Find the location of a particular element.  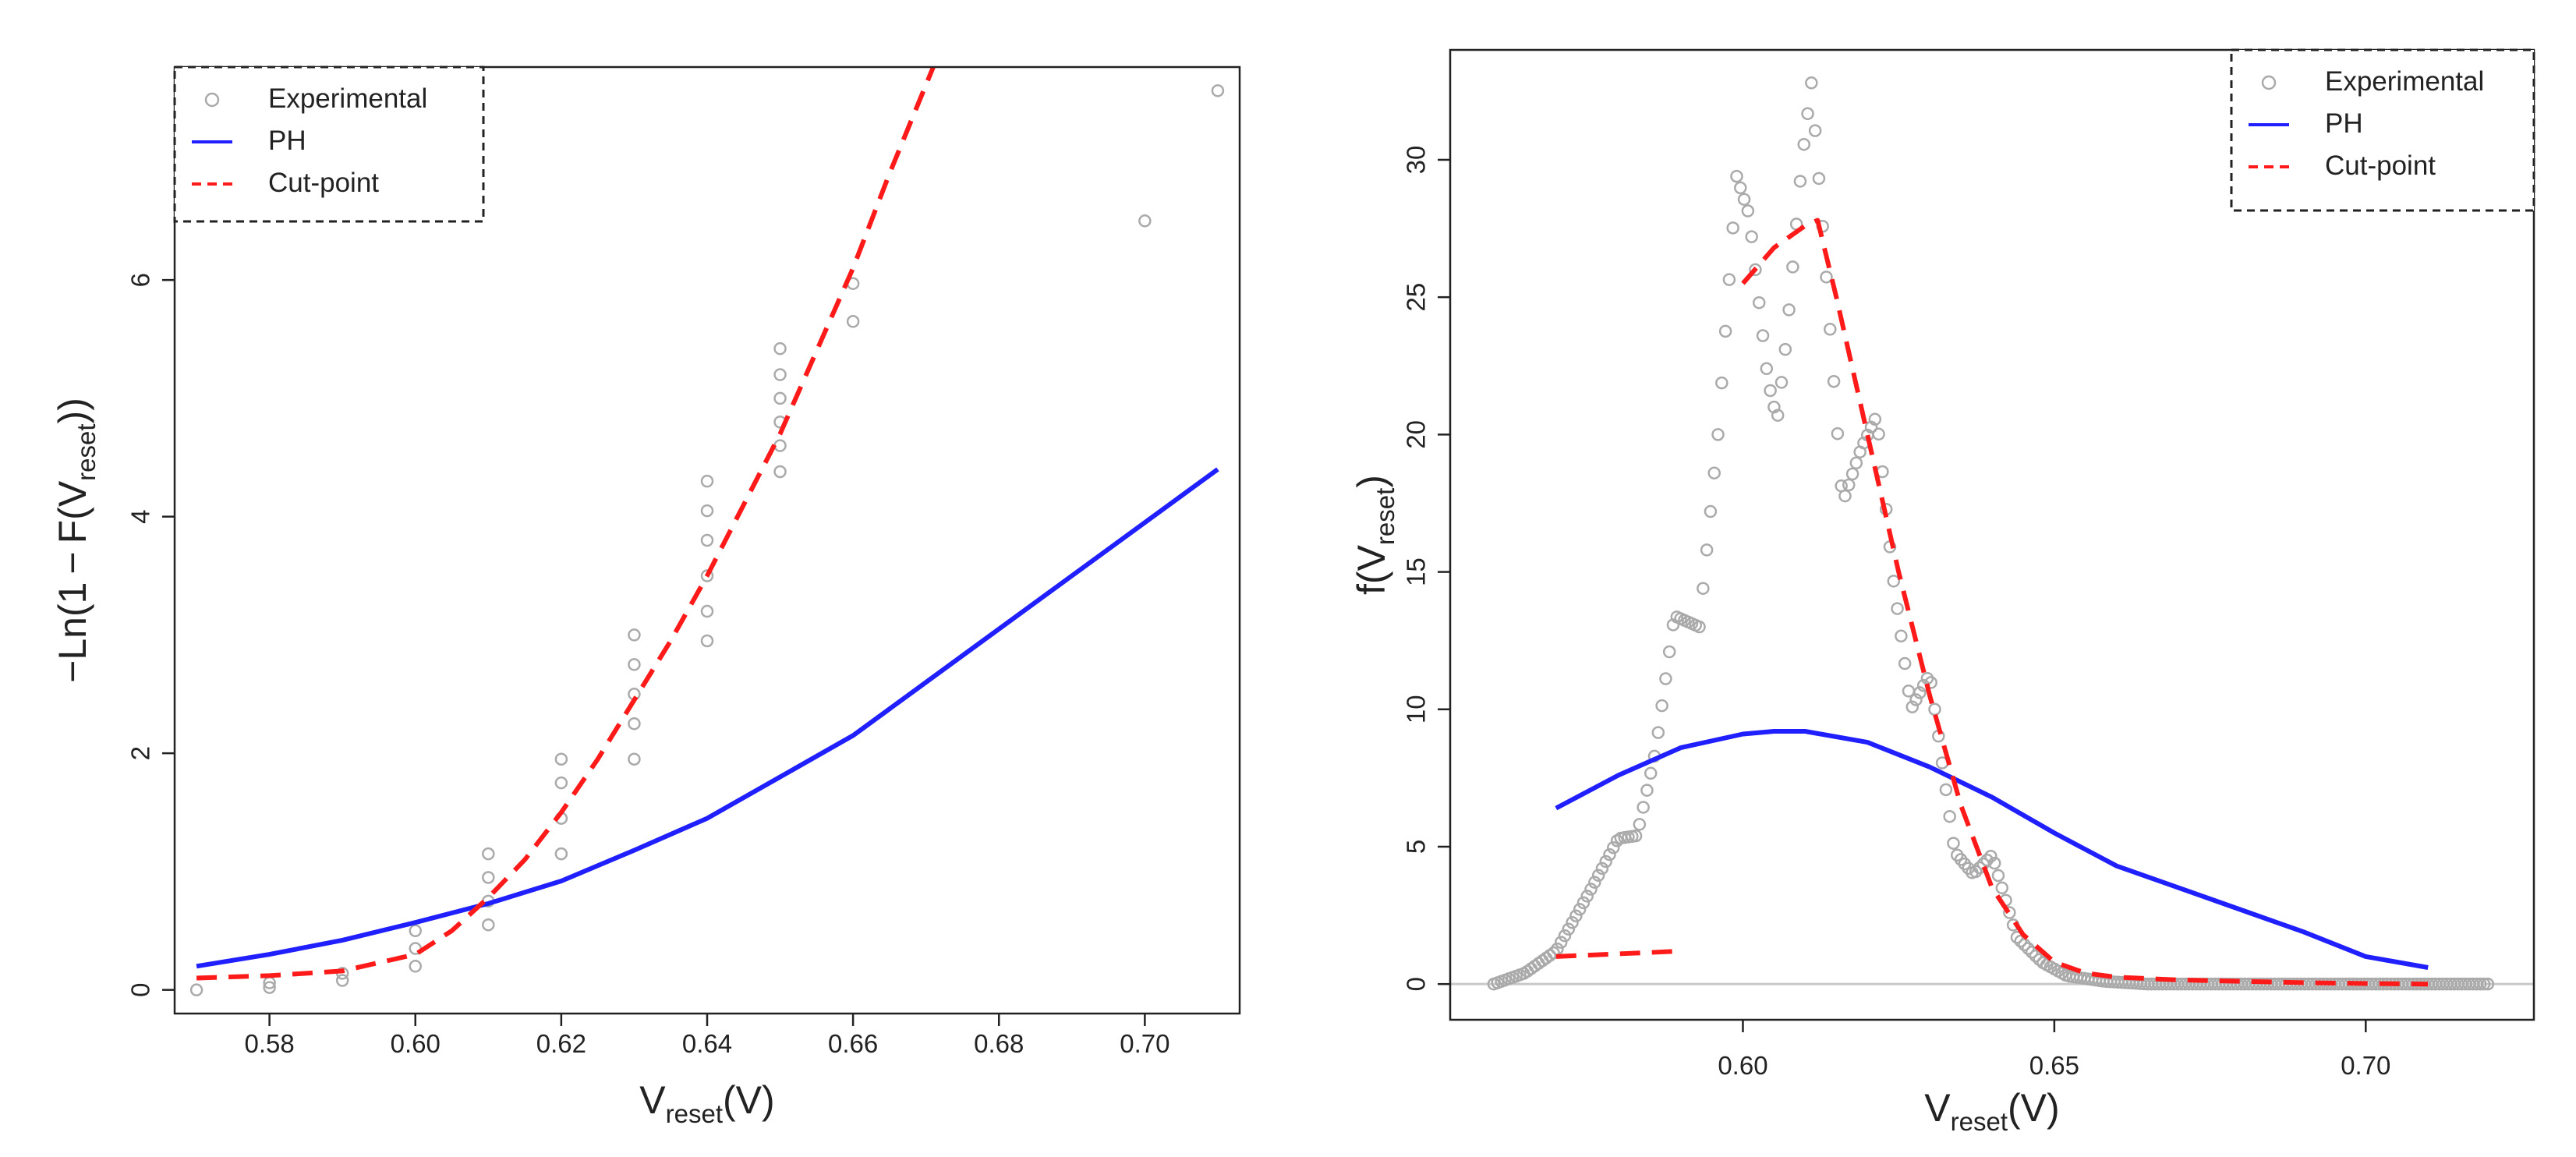

y-axis-title-suffix: )) is located at coordinates (72, 410).